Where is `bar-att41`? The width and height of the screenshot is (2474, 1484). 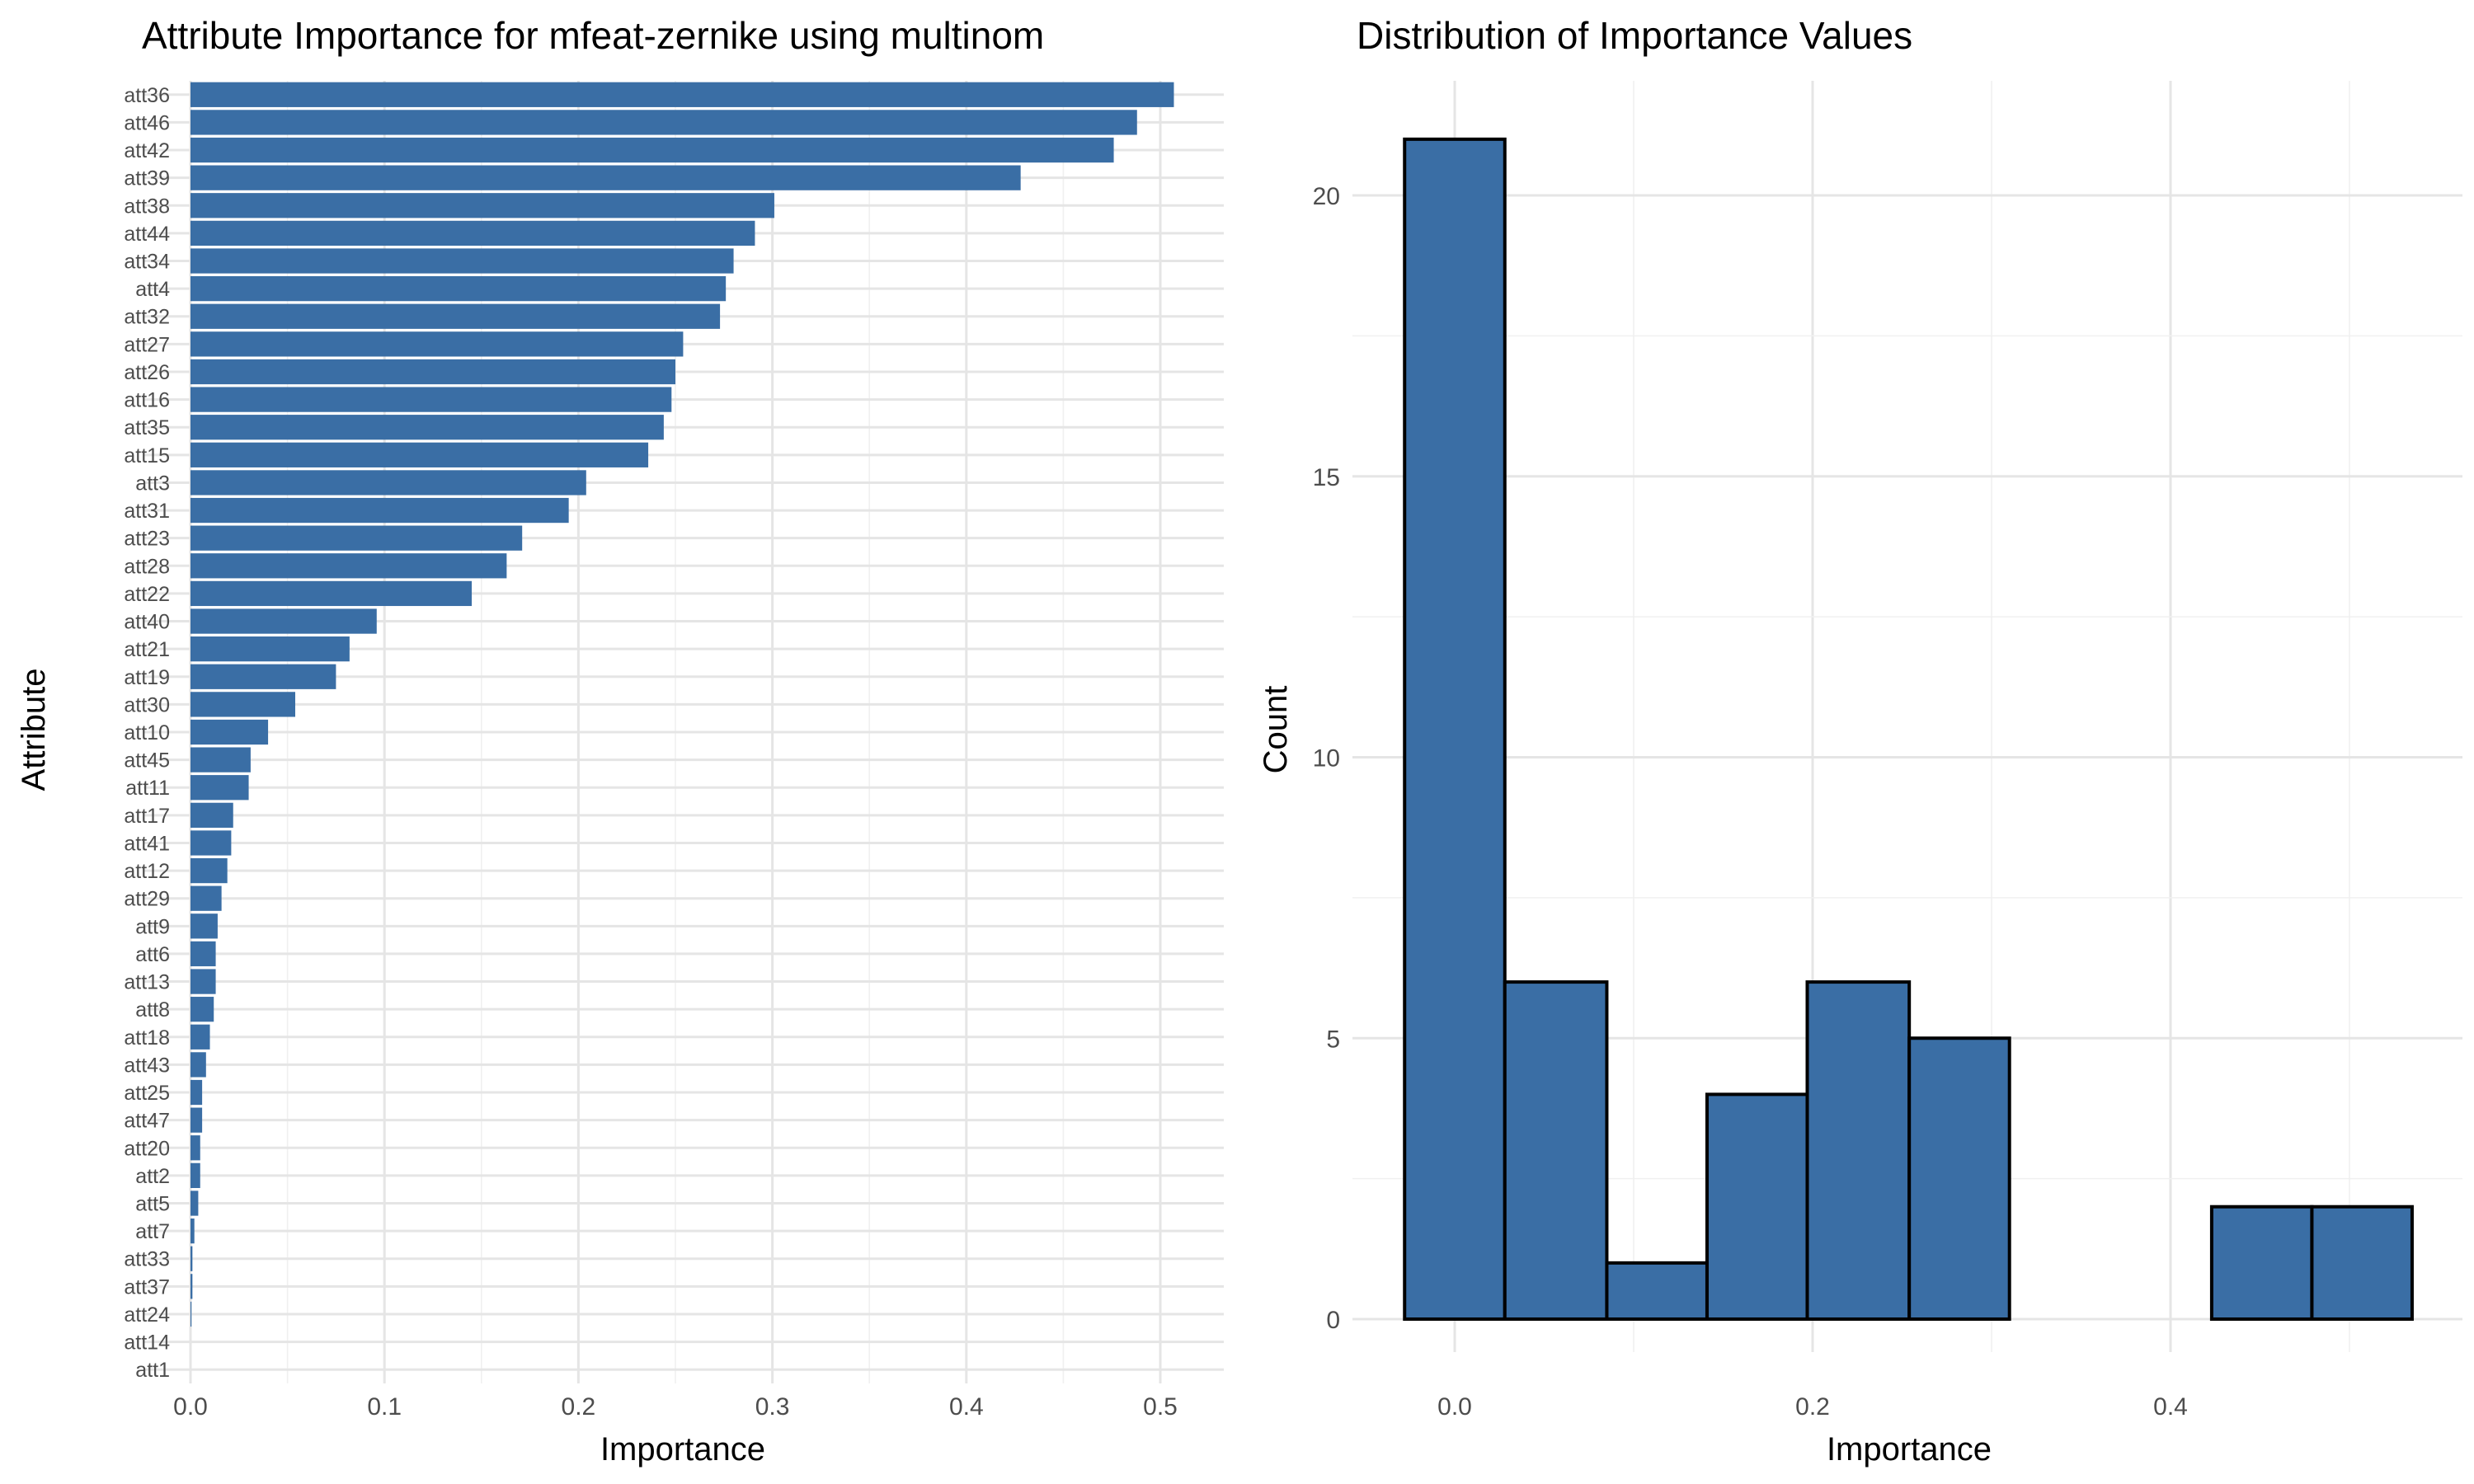 bar-att41 is located at coordinates (211, 843).